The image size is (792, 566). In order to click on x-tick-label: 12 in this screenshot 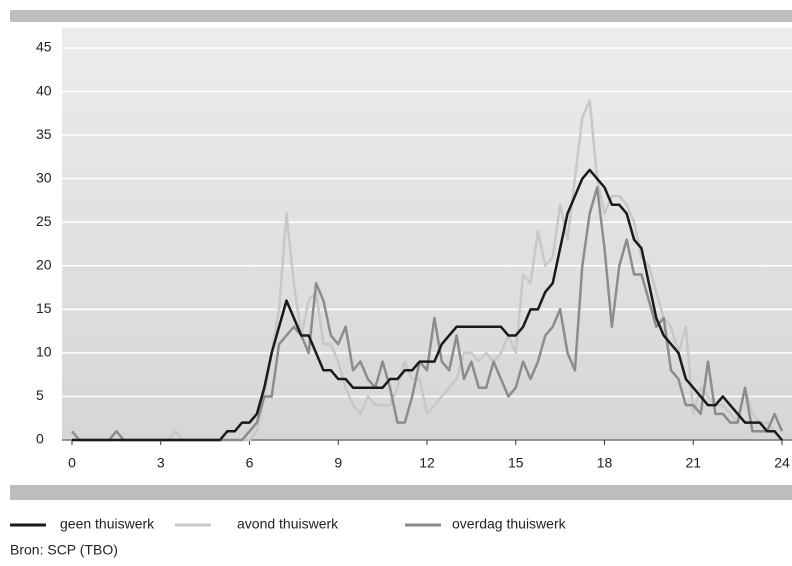, I will do `click(427, 463)`.